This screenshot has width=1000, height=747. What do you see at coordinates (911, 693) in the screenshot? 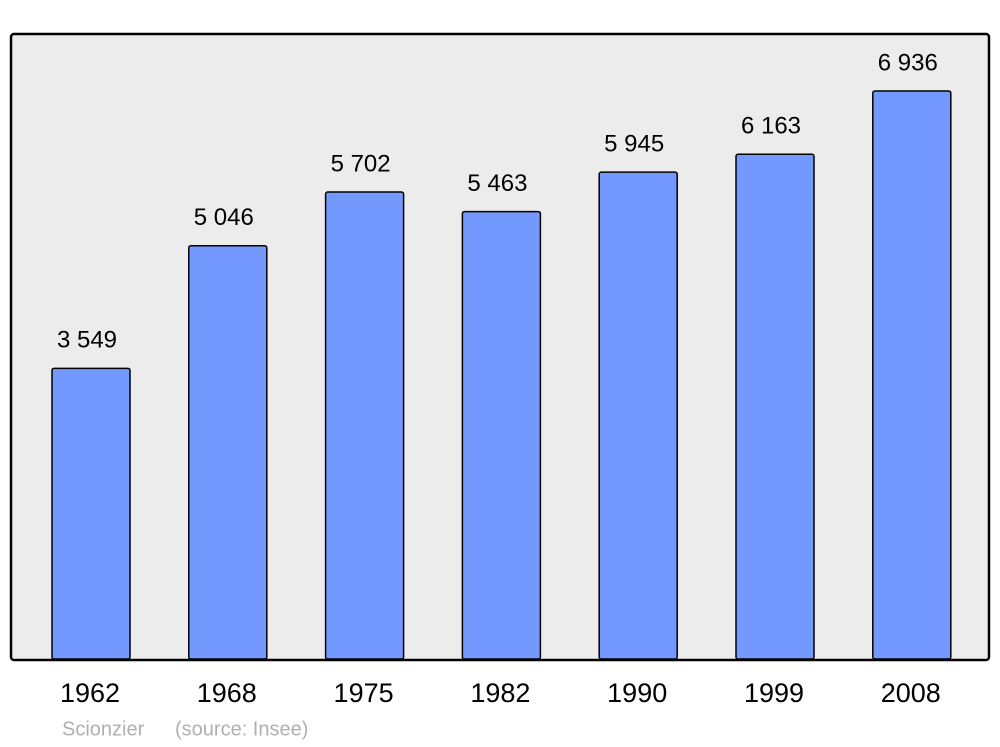
I see `x-tick-label: 2008` at bounding box center [911, 693].